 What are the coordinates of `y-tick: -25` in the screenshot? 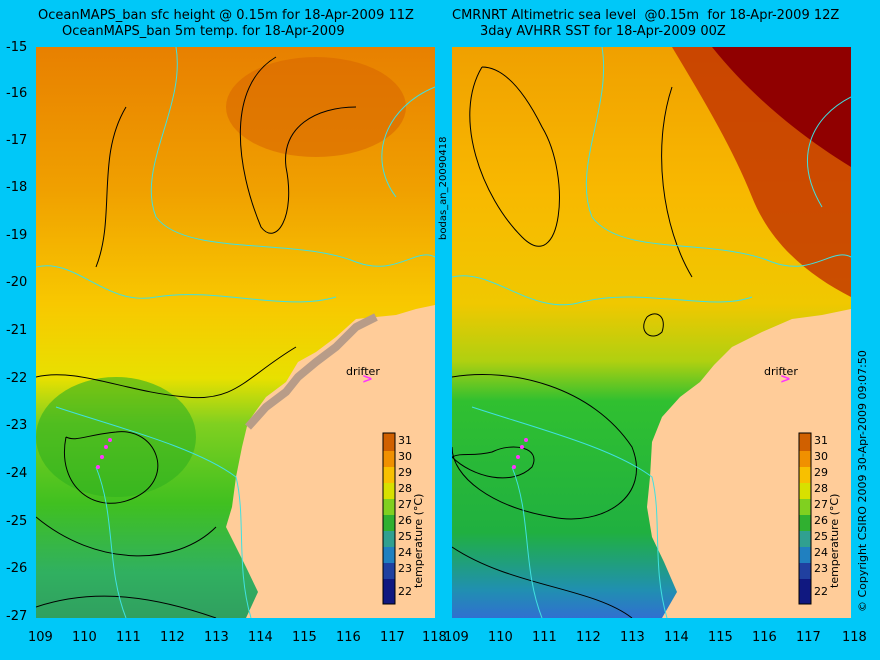 It's located at (17, 521).